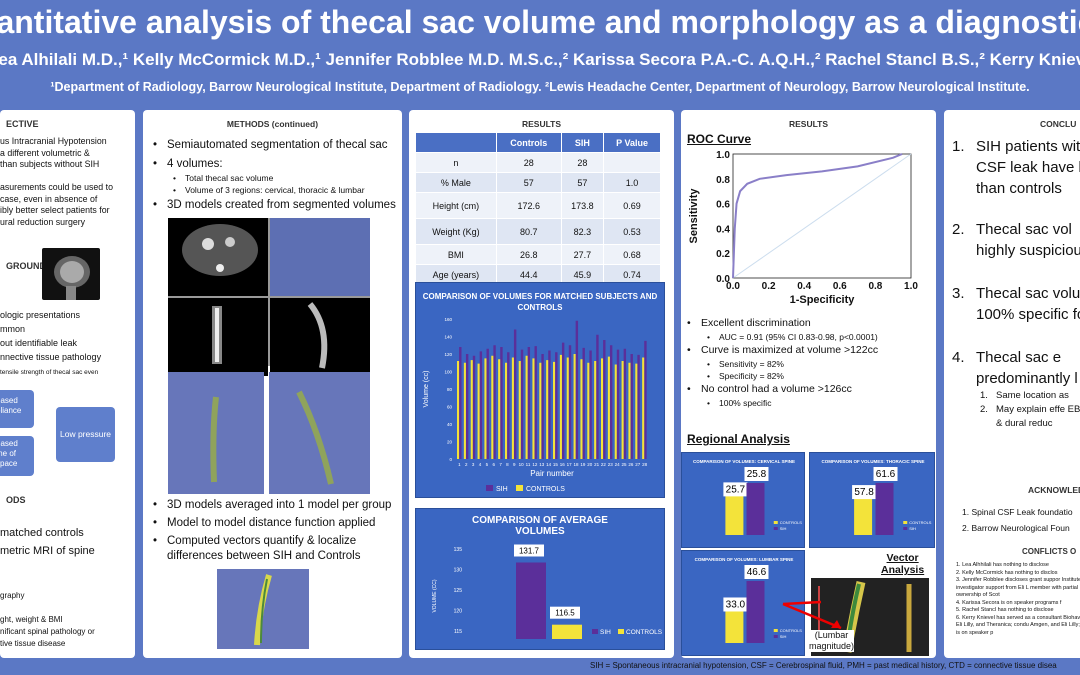  I want to click on objective-line: asurements could be used to, so click(56, 187).